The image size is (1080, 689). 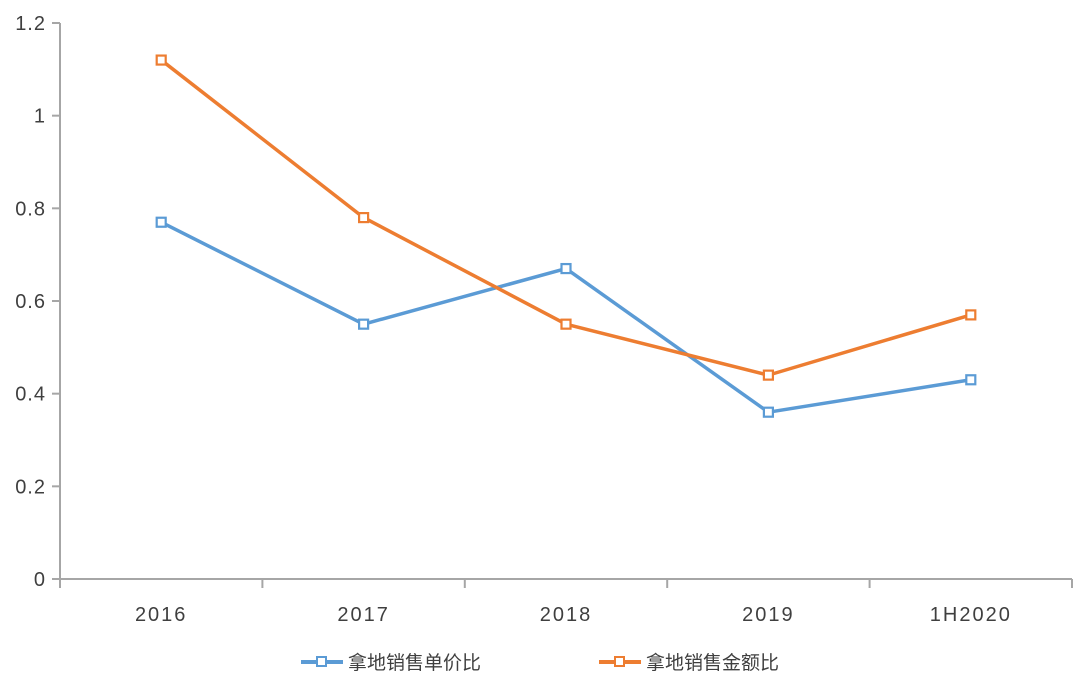 What do you see at coordinates (40, 580) in the screenshot?
I see `y-tick-label: 0` at bounding box center [40, 580].